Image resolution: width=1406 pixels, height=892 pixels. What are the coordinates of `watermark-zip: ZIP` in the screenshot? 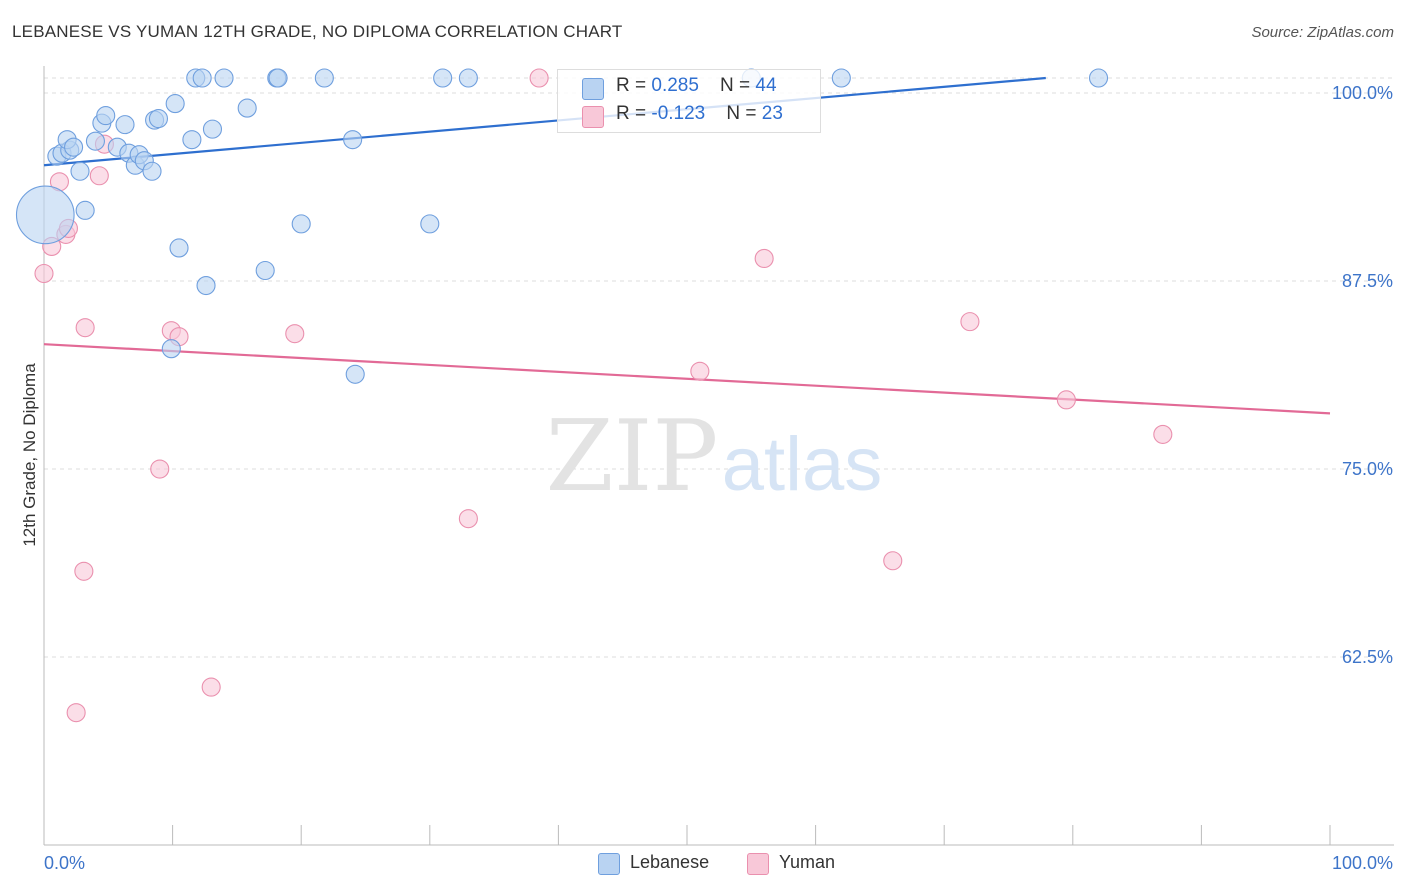 It's located at (632, 457).